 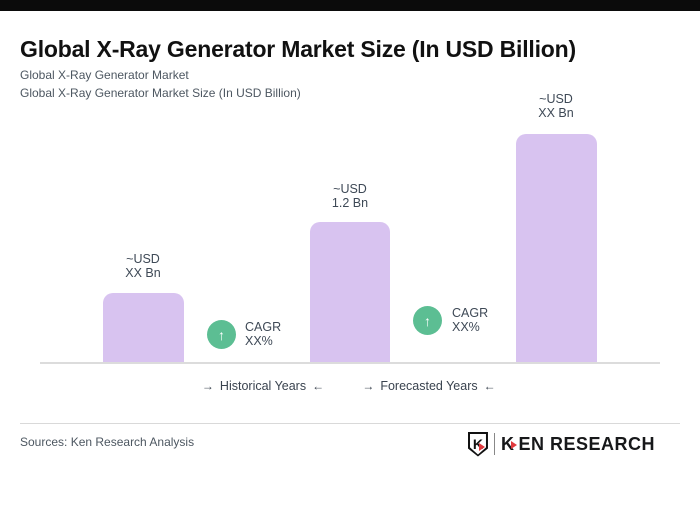 I want to click on sources-text: Sources: Ken Research Analysis, so click(x=107, y=442).